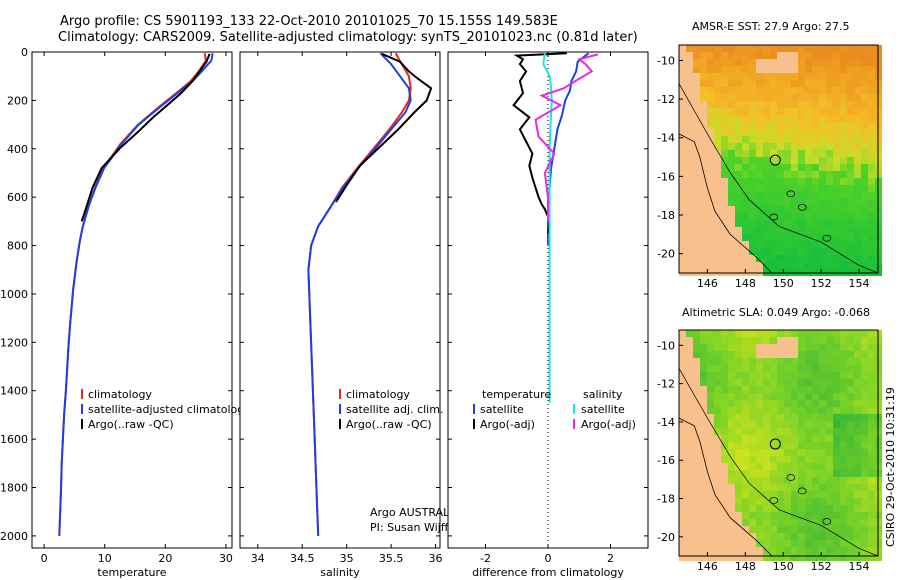 This screenshot has width=900, height=580. What do you see at coordinates (780, 445) in the screenshot?
I see `sla-map` at bounding box center [780, 445].